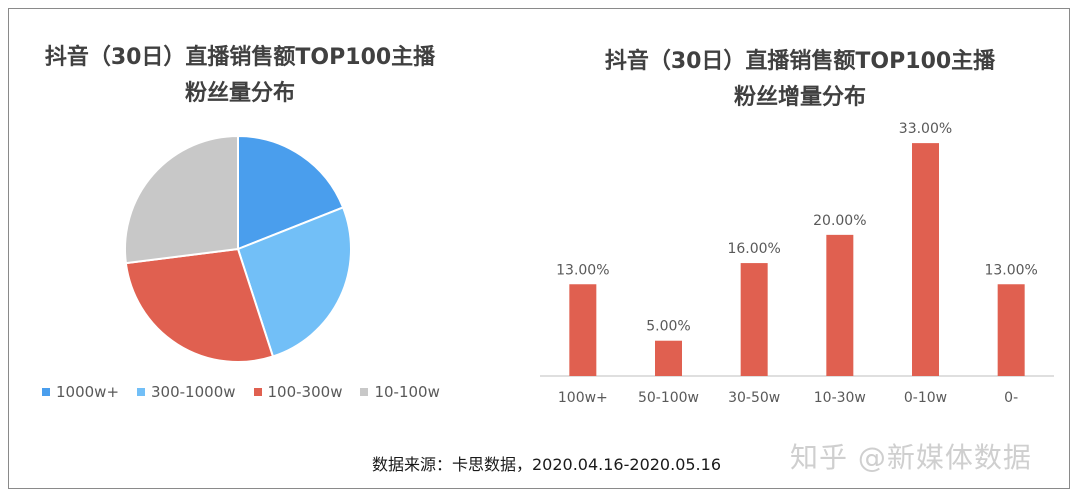 This screenshot has width=1080, height=499. What do you see at coordinates (1011, 398) in the screenshot?
I see `x-tick-label-0-: 0-` at bounding box center [1011, 398].